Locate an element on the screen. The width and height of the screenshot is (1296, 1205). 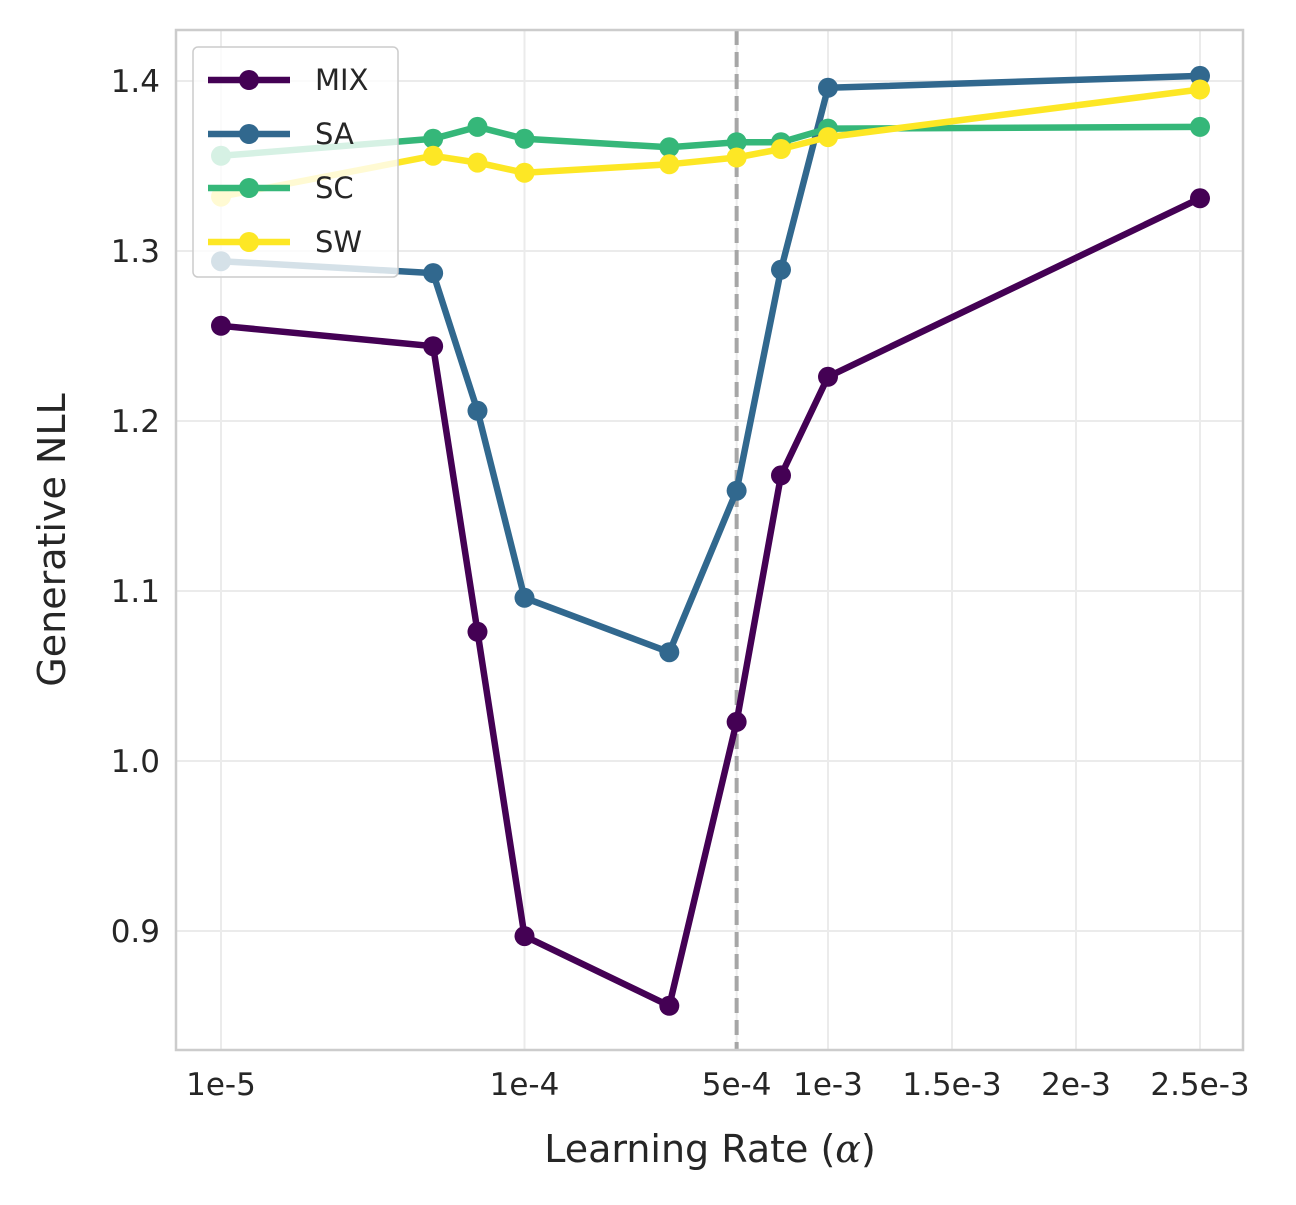
x-tick-label: 2e-3 is located at coordinates (1076, 1085).